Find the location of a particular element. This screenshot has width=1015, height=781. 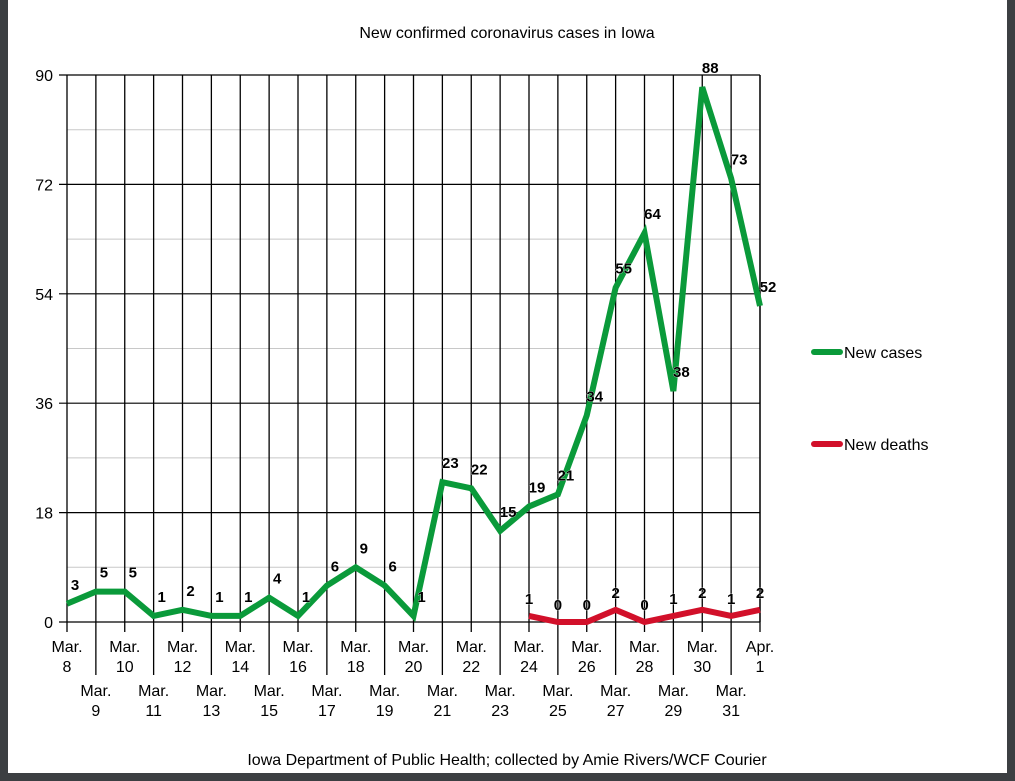

x-tick-label-day: 8 is located at coordinates (67, 667).